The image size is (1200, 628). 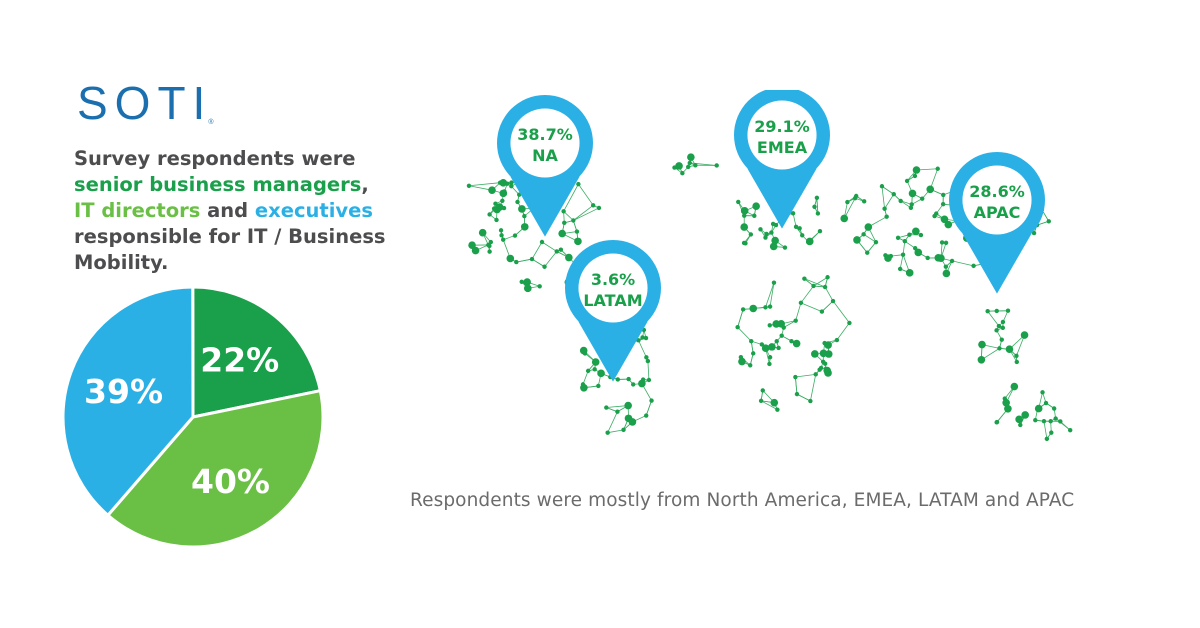 I want to click on registered-mark: ®, so click(x=211, y=122).